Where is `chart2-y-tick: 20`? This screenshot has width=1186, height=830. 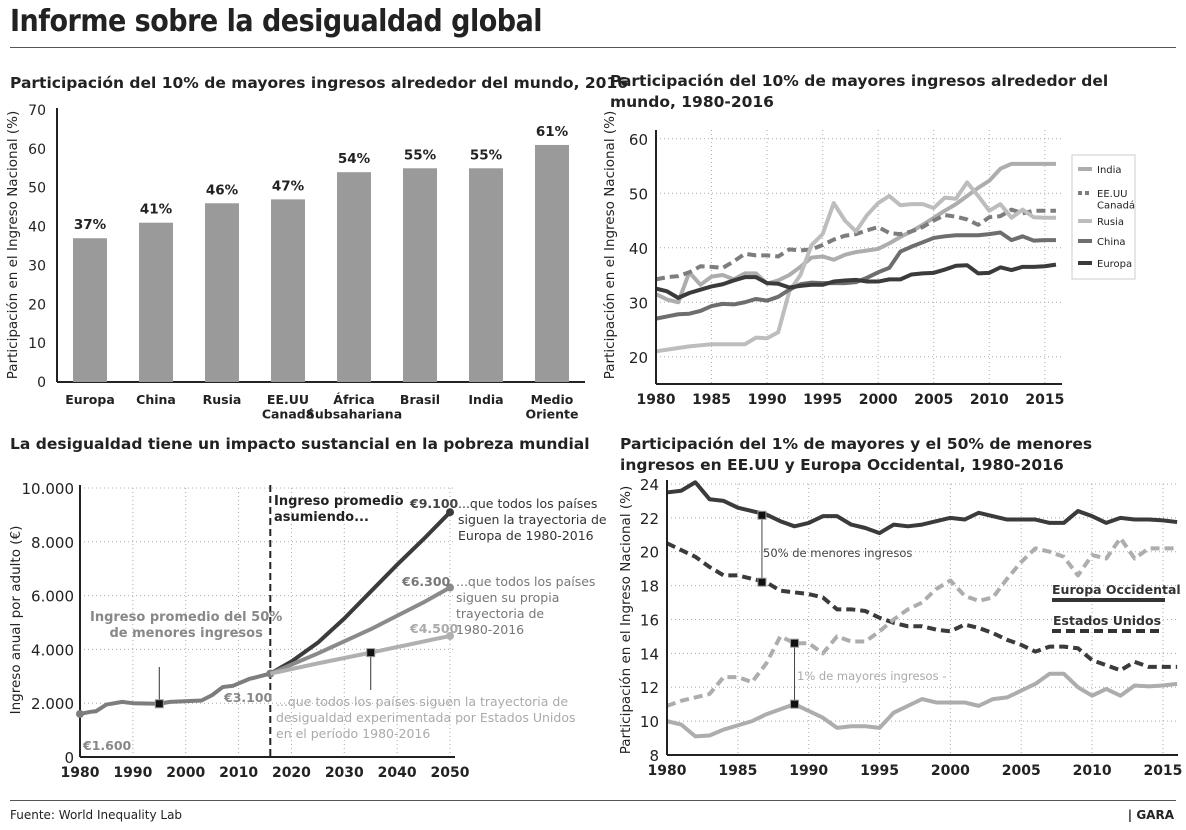
chart2-y-tick: 20 is located at coordinates (638, 358).